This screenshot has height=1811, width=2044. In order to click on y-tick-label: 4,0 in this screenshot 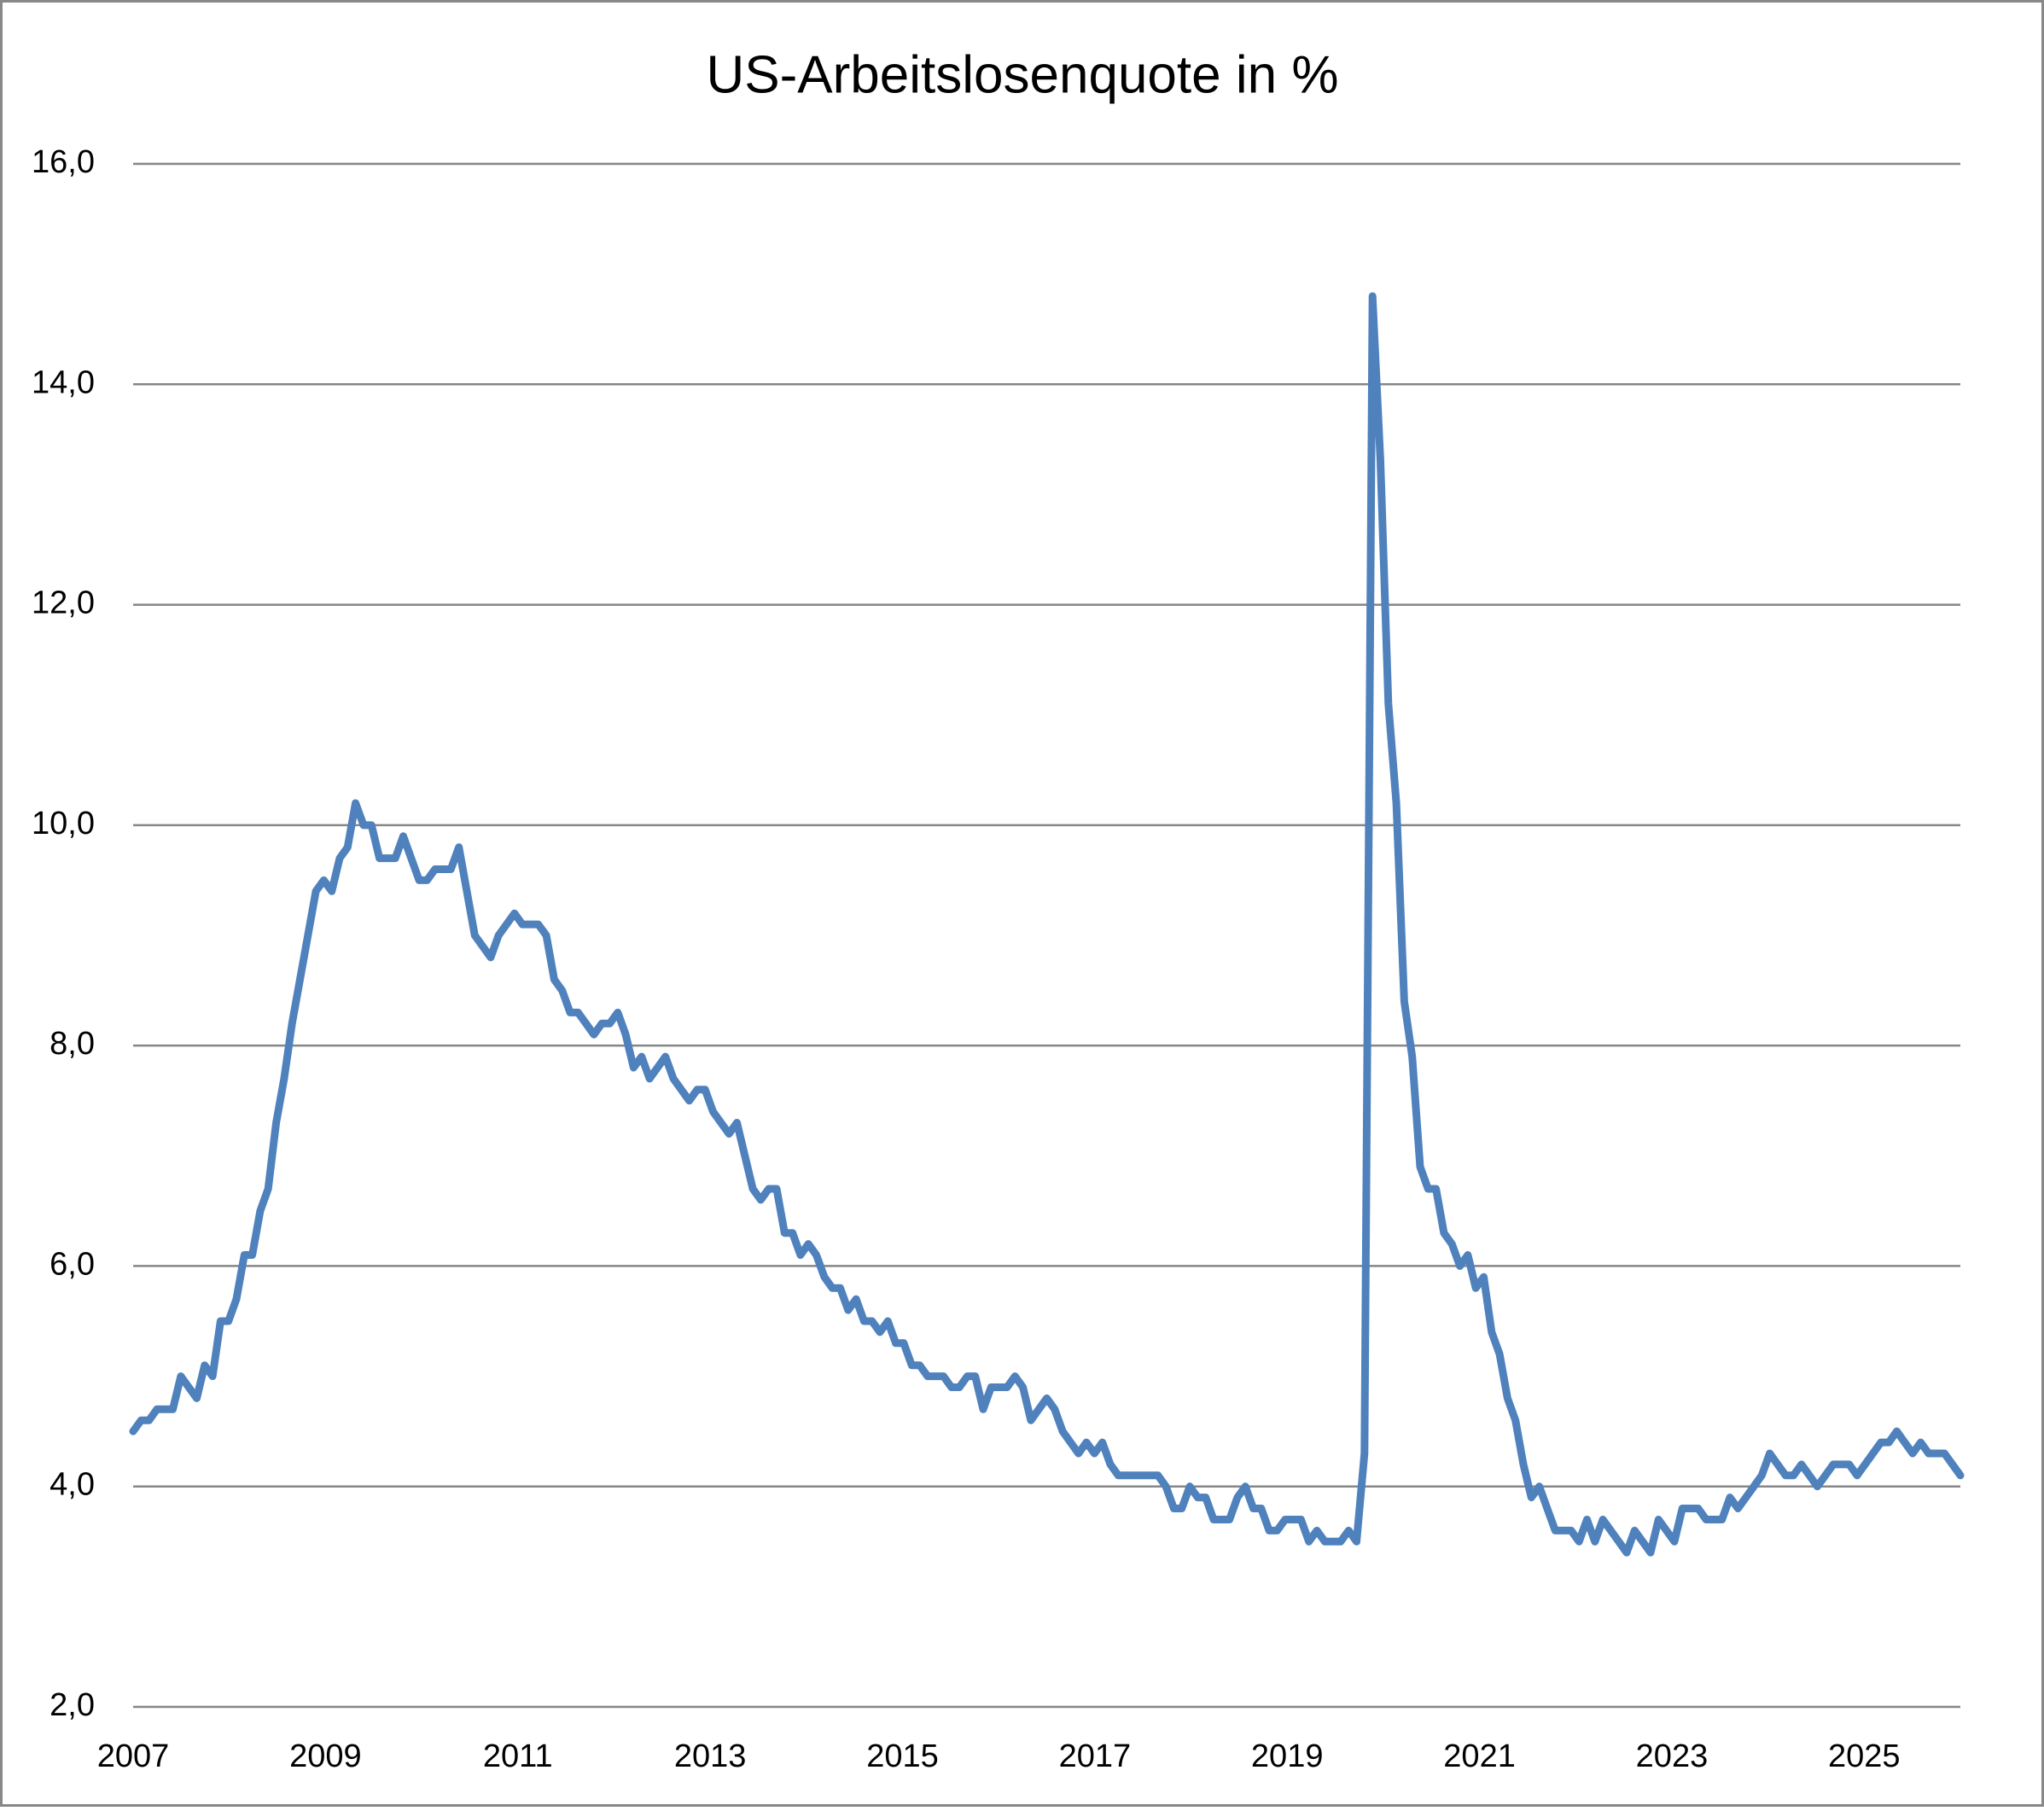, I will do `click(72, 1485)`.